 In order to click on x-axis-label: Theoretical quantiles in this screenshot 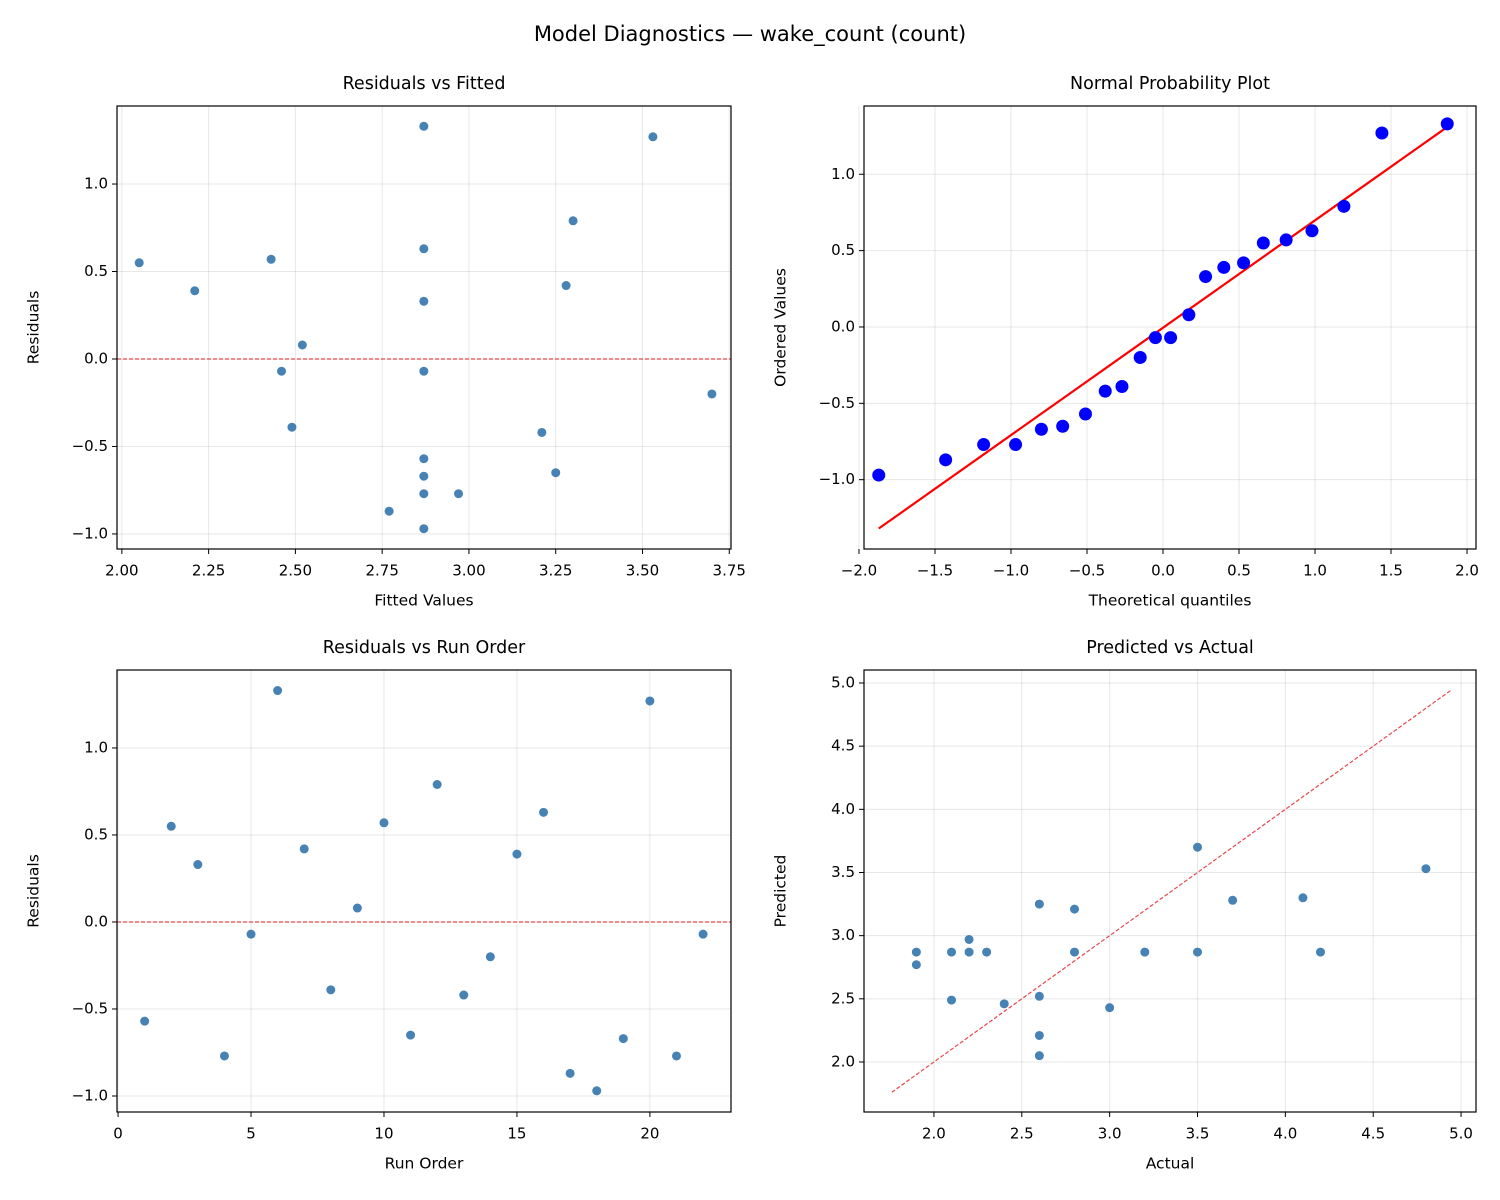, I will do `click(1170, 601)`.